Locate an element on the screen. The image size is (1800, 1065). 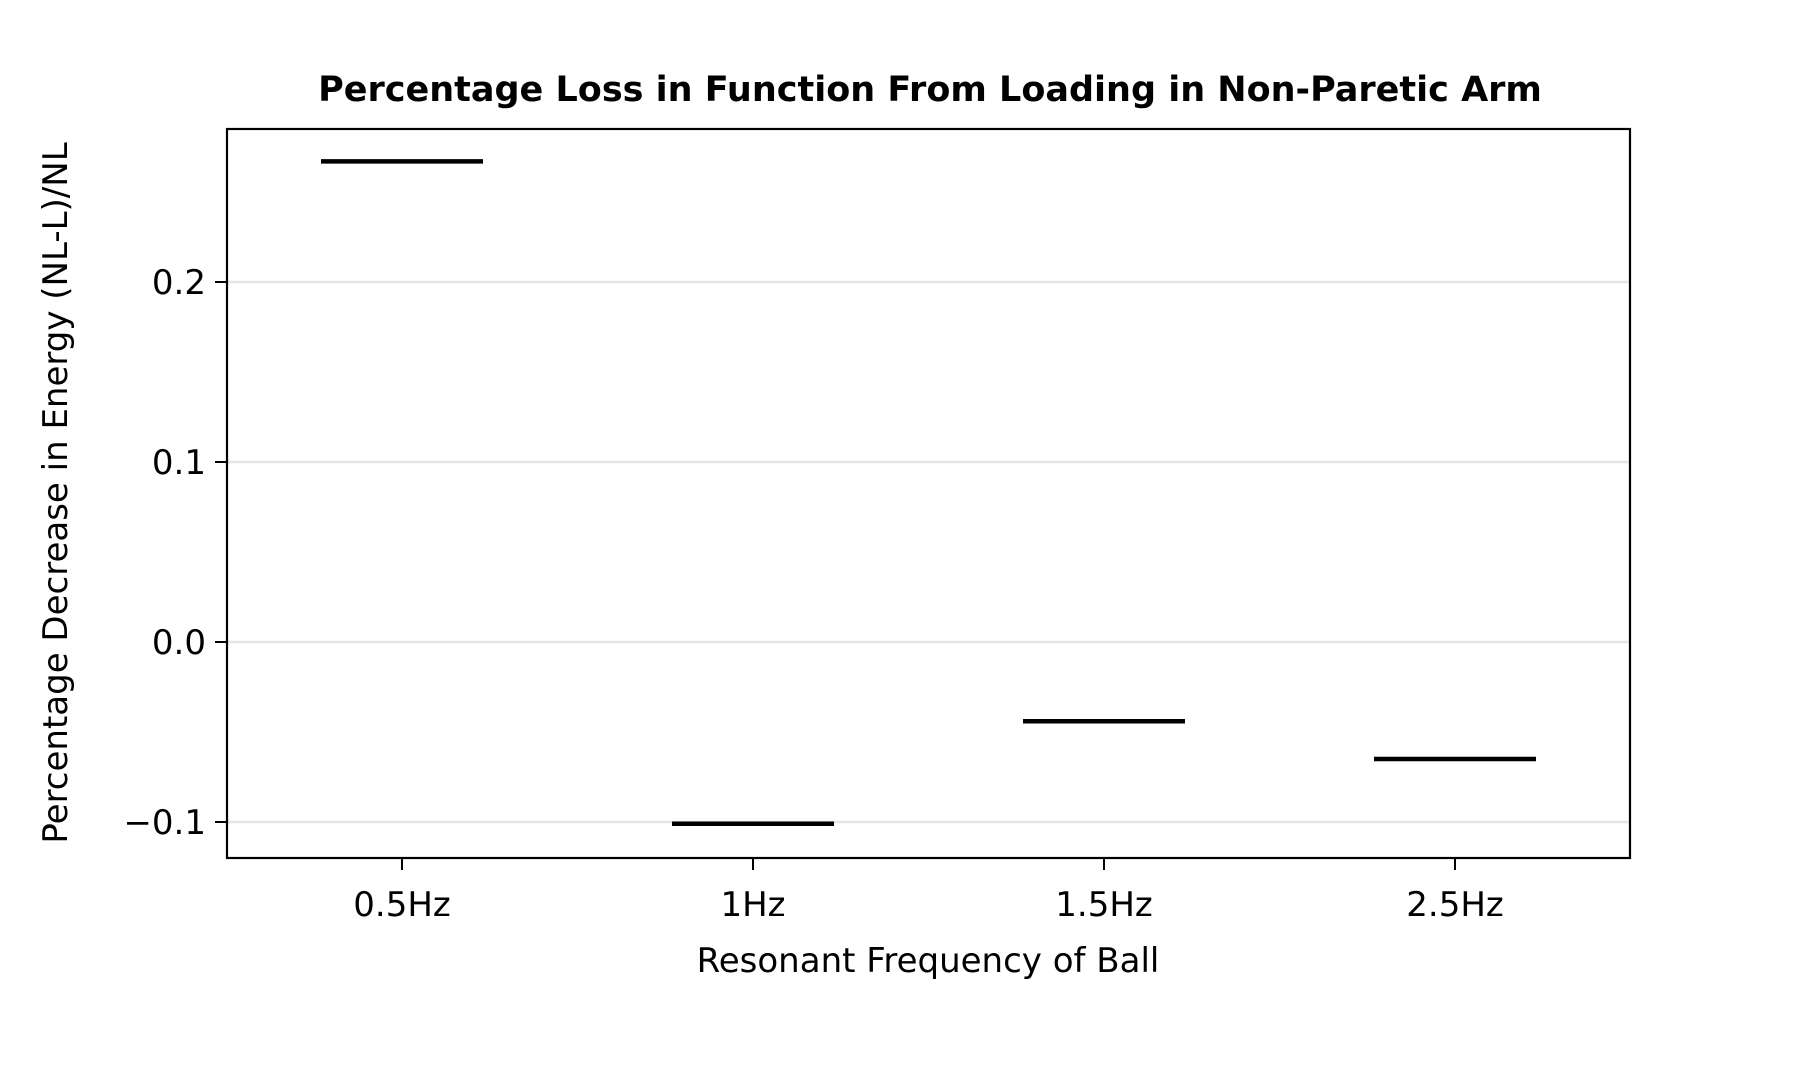
y-axis: −0.1 0.0 0.1 0.2 is located at coordinates (175, 553).